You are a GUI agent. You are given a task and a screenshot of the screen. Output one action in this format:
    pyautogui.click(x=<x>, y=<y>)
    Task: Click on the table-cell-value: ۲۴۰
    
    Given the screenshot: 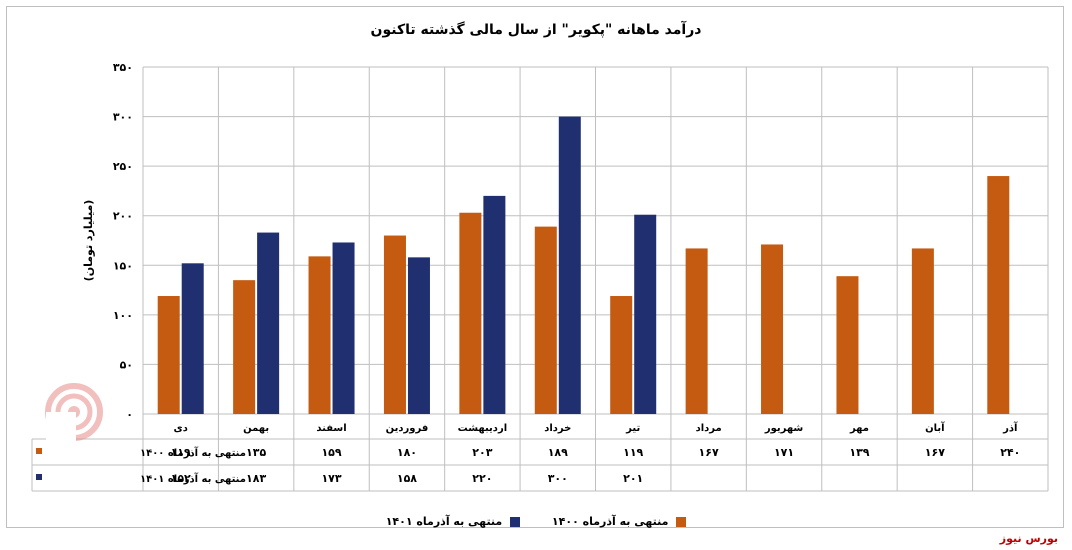 What is the action you would take?
    pyautogui.click(x=1010, y=452)
    